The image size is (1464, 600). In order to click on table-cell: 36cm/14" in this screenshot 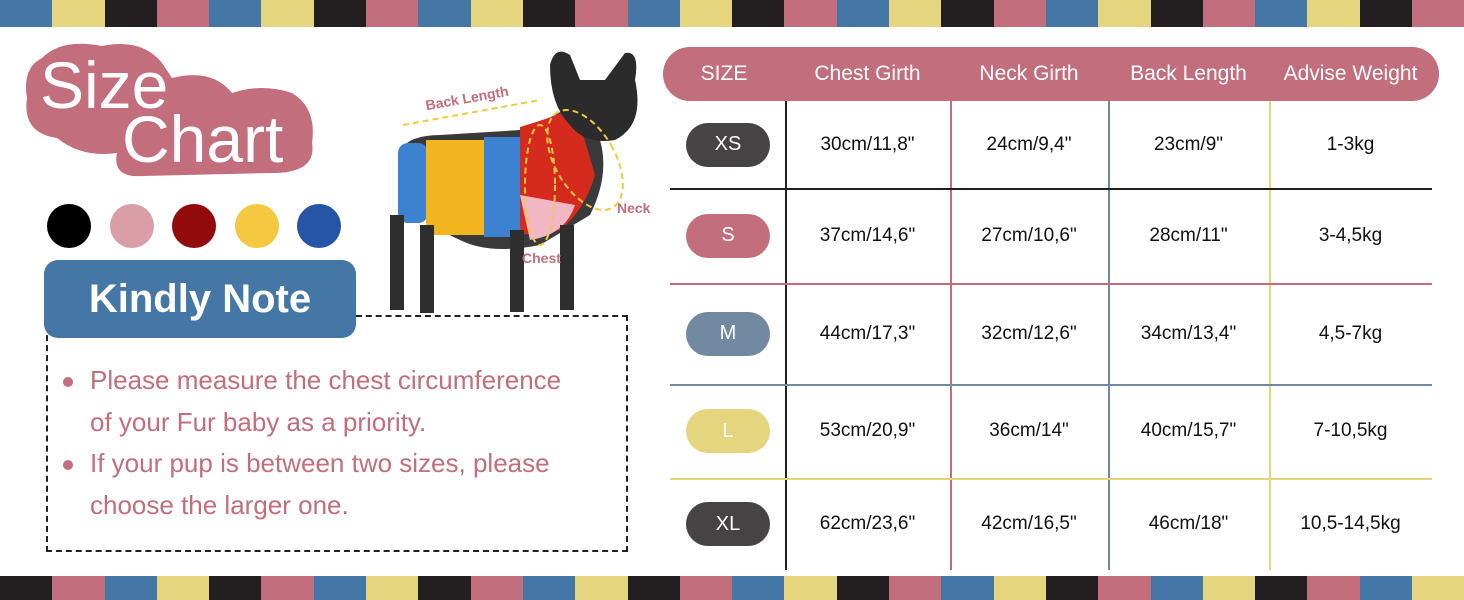, I will do `click(1029, 430)`.